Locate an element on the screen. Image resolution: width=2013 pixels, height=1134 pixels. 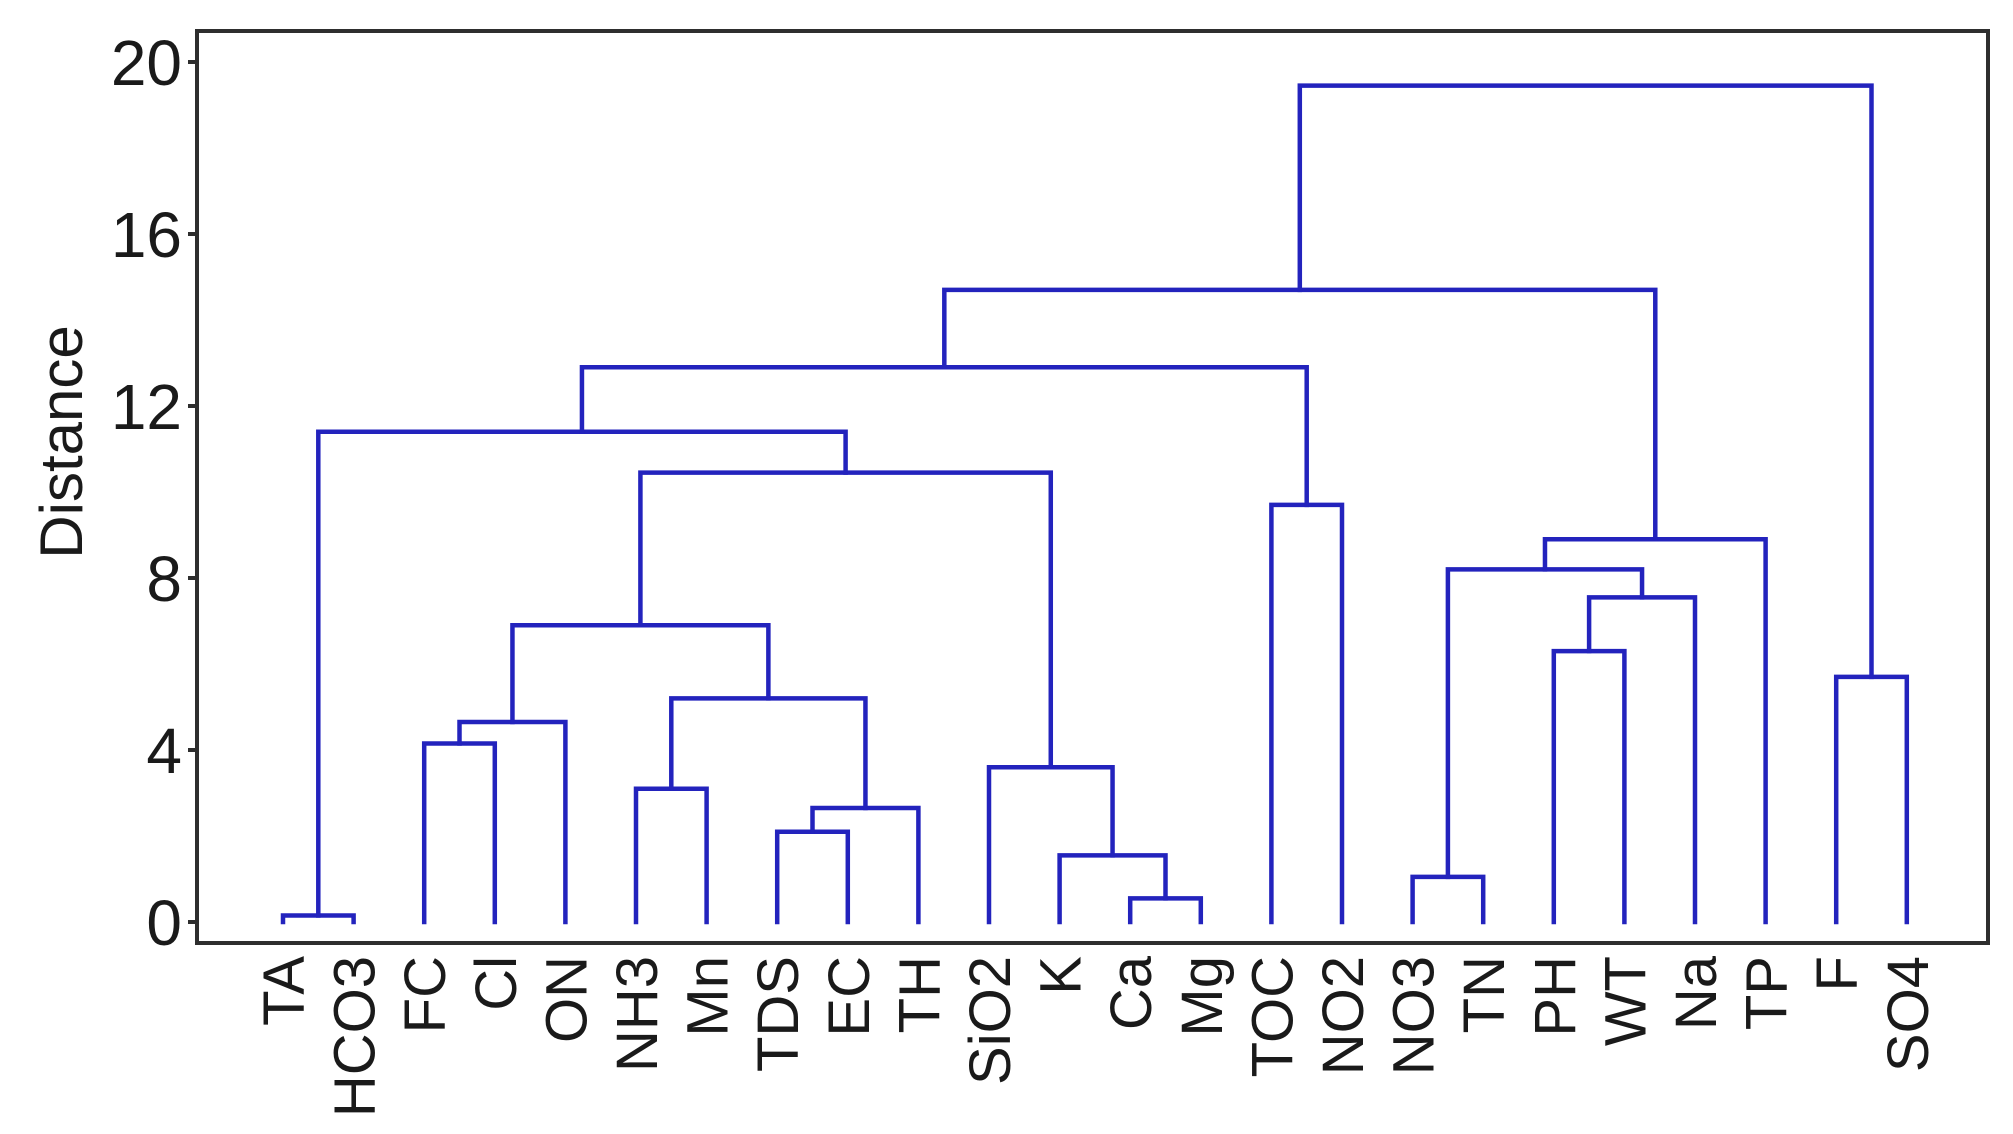
merge-link-5-c4-TH is located at coordinates (865, 865).